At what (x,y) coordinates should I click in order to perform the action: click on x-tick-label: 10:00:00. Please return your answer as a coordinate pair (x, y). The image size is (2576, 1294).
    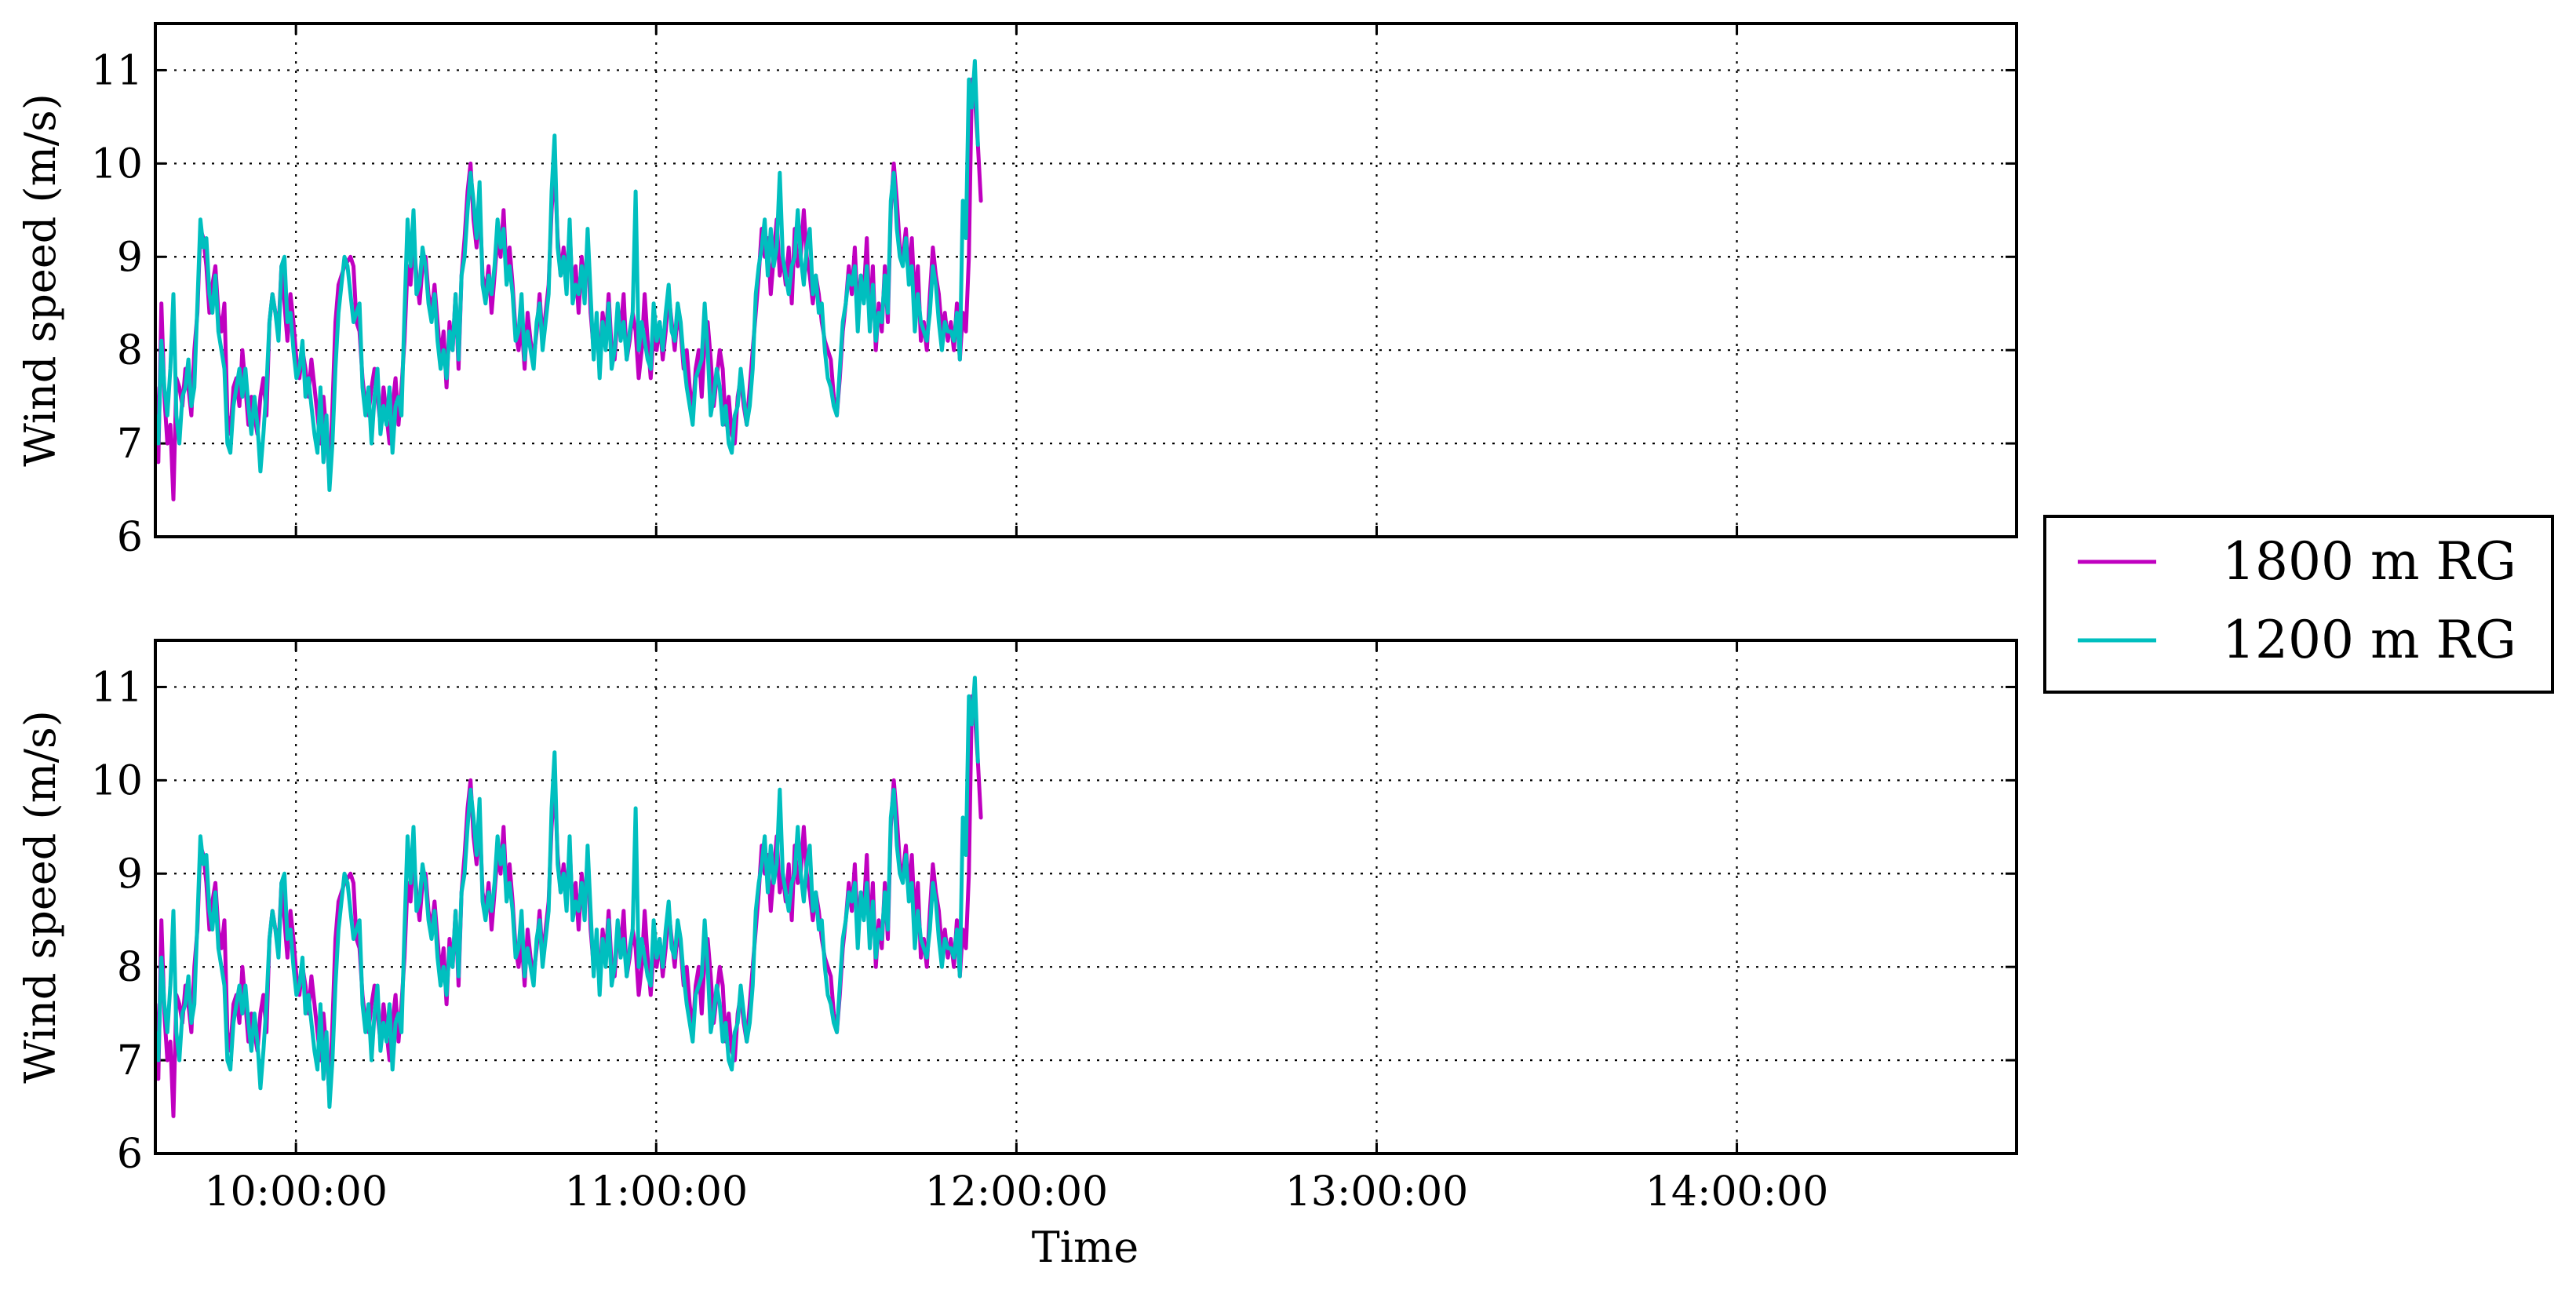
    Looking at the image, I should click on (296, 1192).